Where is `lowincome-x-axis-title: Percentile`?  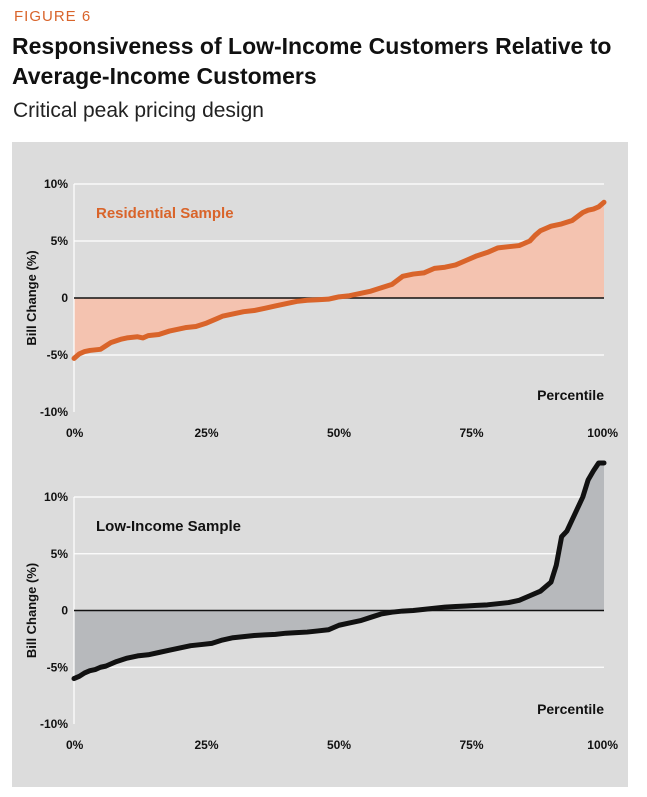
lowincome-x-axis-title: Percentile is located at coordinates (570, 709).